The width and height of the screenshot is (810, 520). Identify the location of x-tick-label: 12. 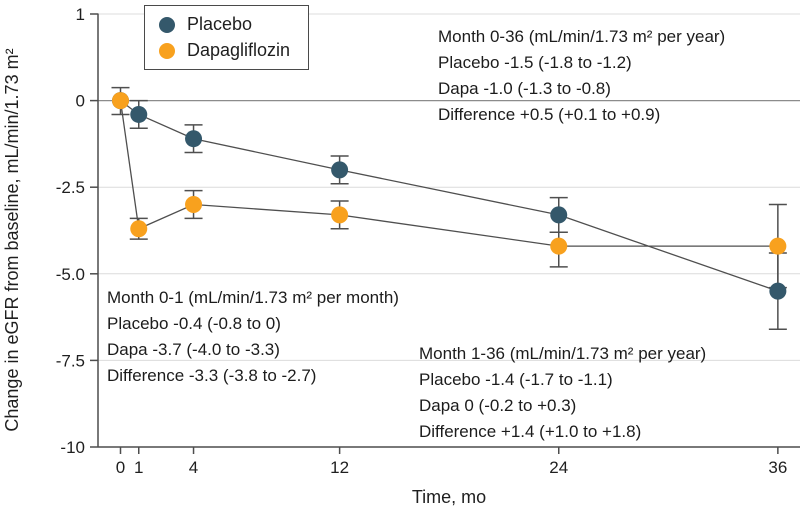
(339, 467).